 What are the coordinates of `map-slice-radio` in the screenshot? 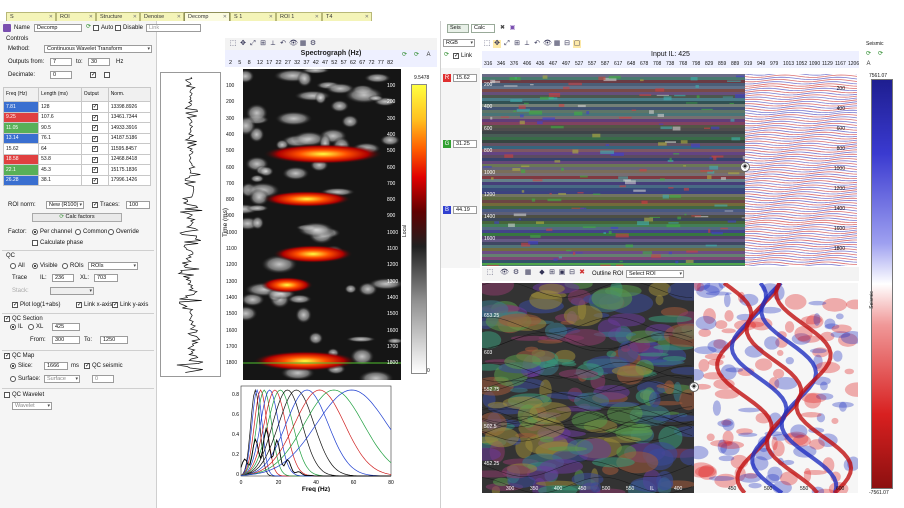 It's located at (13, 366).